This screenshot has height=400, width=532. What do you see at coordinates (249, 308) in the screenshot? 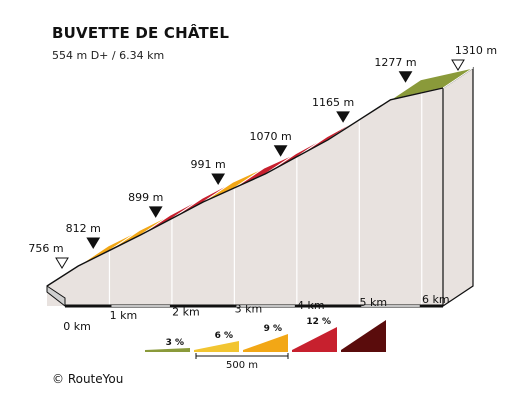
I see `x-tick-label: 3 km` at bounding box center [249, 308].